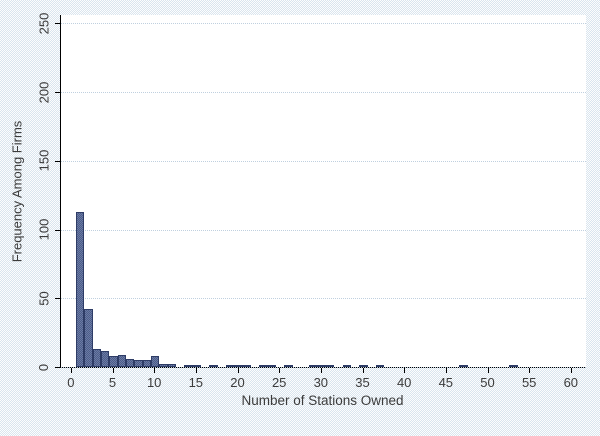 Image resolution: width=600 pixels, height=436 pixels. Describe the element at coordinates (322, 388) in the screenshot. I see `x-axis: 0 5 10 15 20 25 30 35 40 45 50 55 60` at that location.